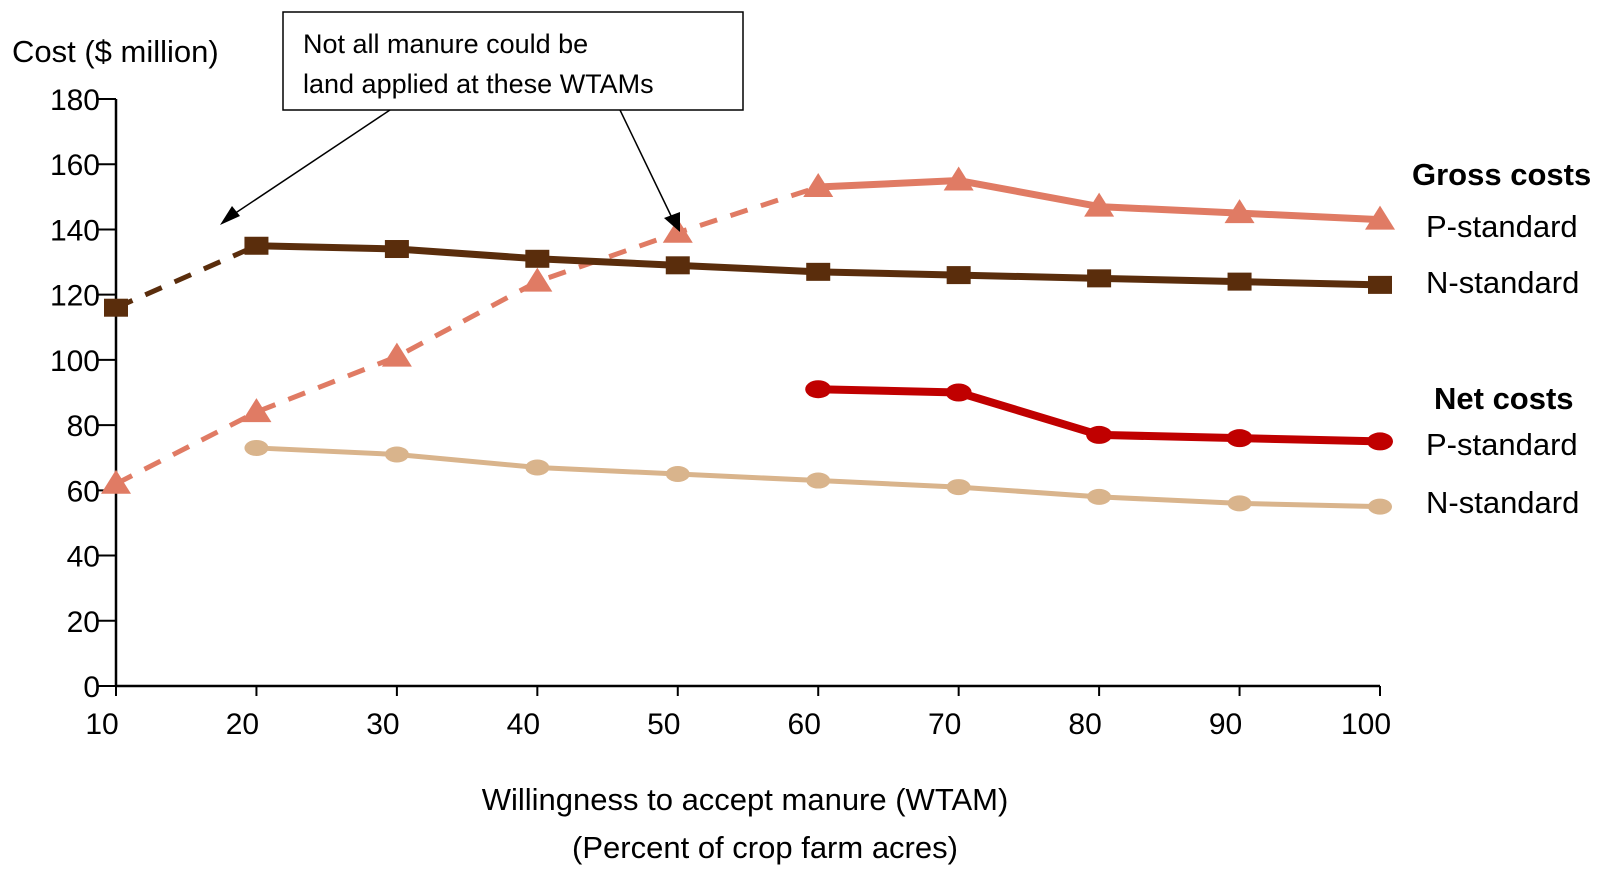 This screenshot has height=873, width=1624. Describe the element at coordinates (478, 84) in the screenshot. I see `callout-text-line-2: land applied at these WTAMs` at that location.